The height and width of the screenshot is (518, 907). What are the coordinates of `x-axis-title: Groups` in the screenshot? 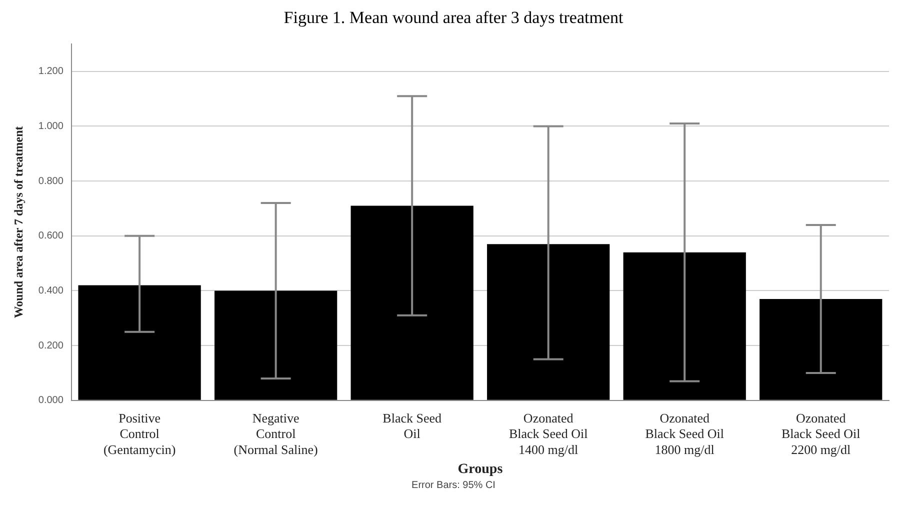 It's located at (481, 470).